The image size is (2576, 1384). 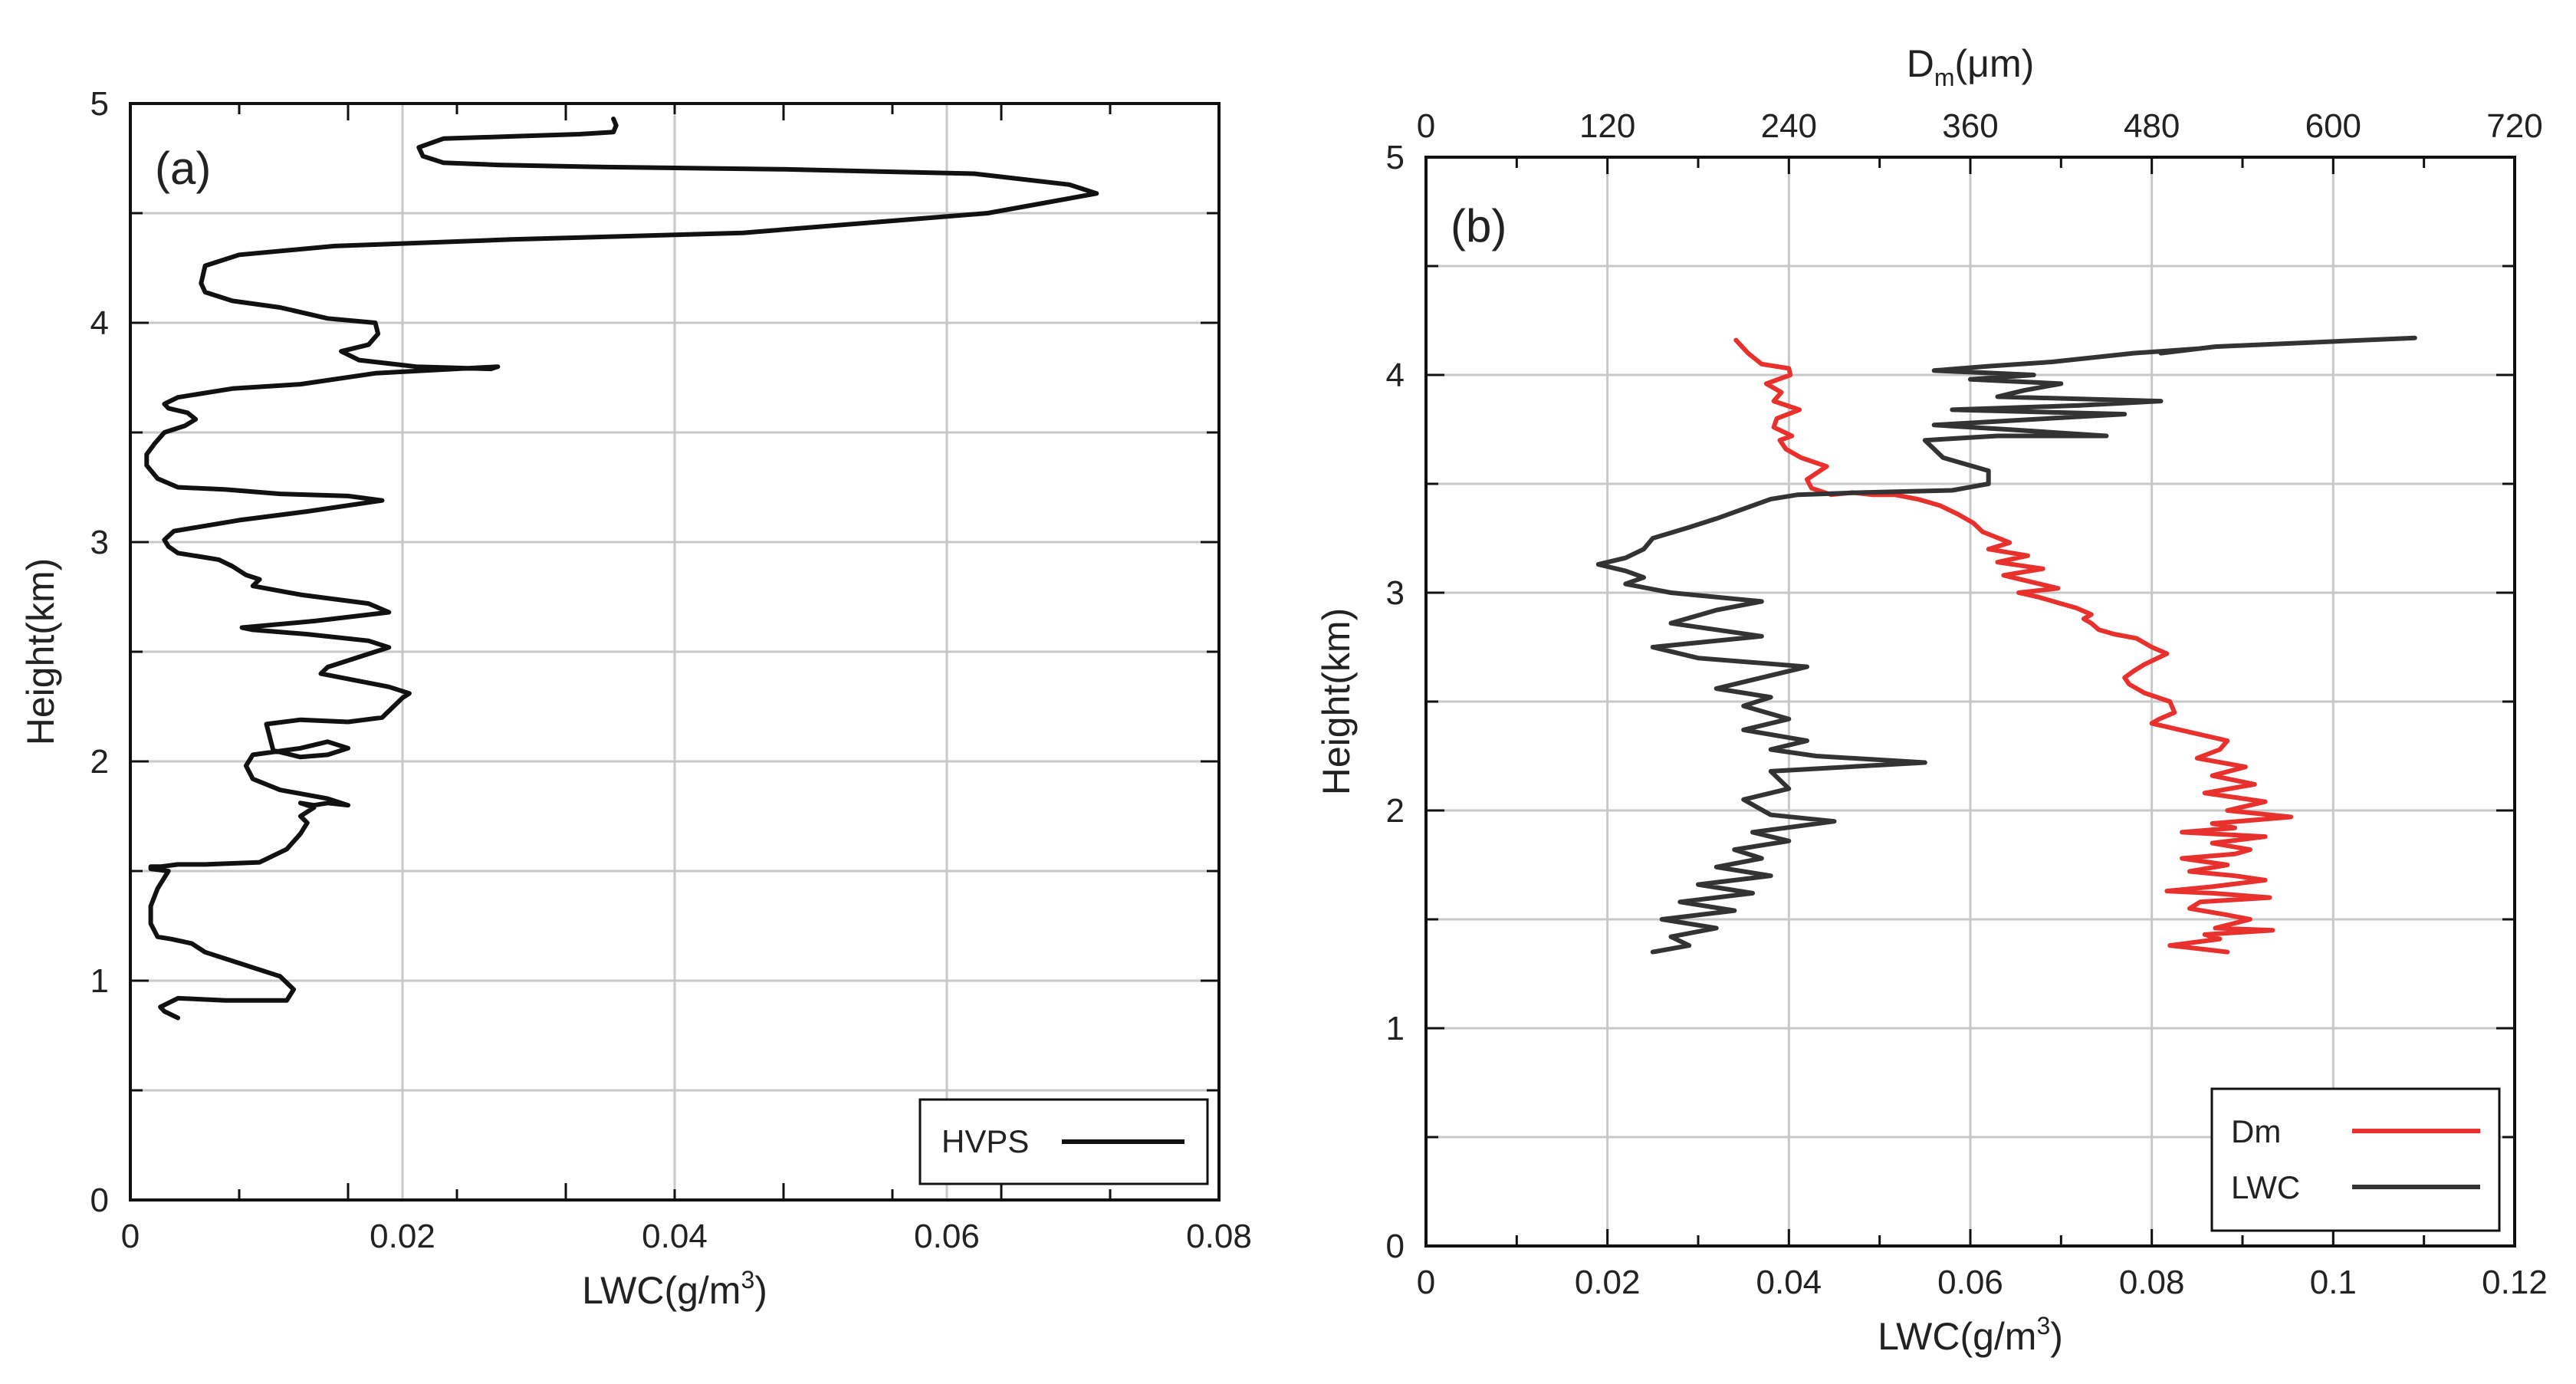 What do you see at coordinates (41, 652) in the screenshot?
I see `panel-a-y-axis-label: Height(km)` at bounding box center [41, 652].